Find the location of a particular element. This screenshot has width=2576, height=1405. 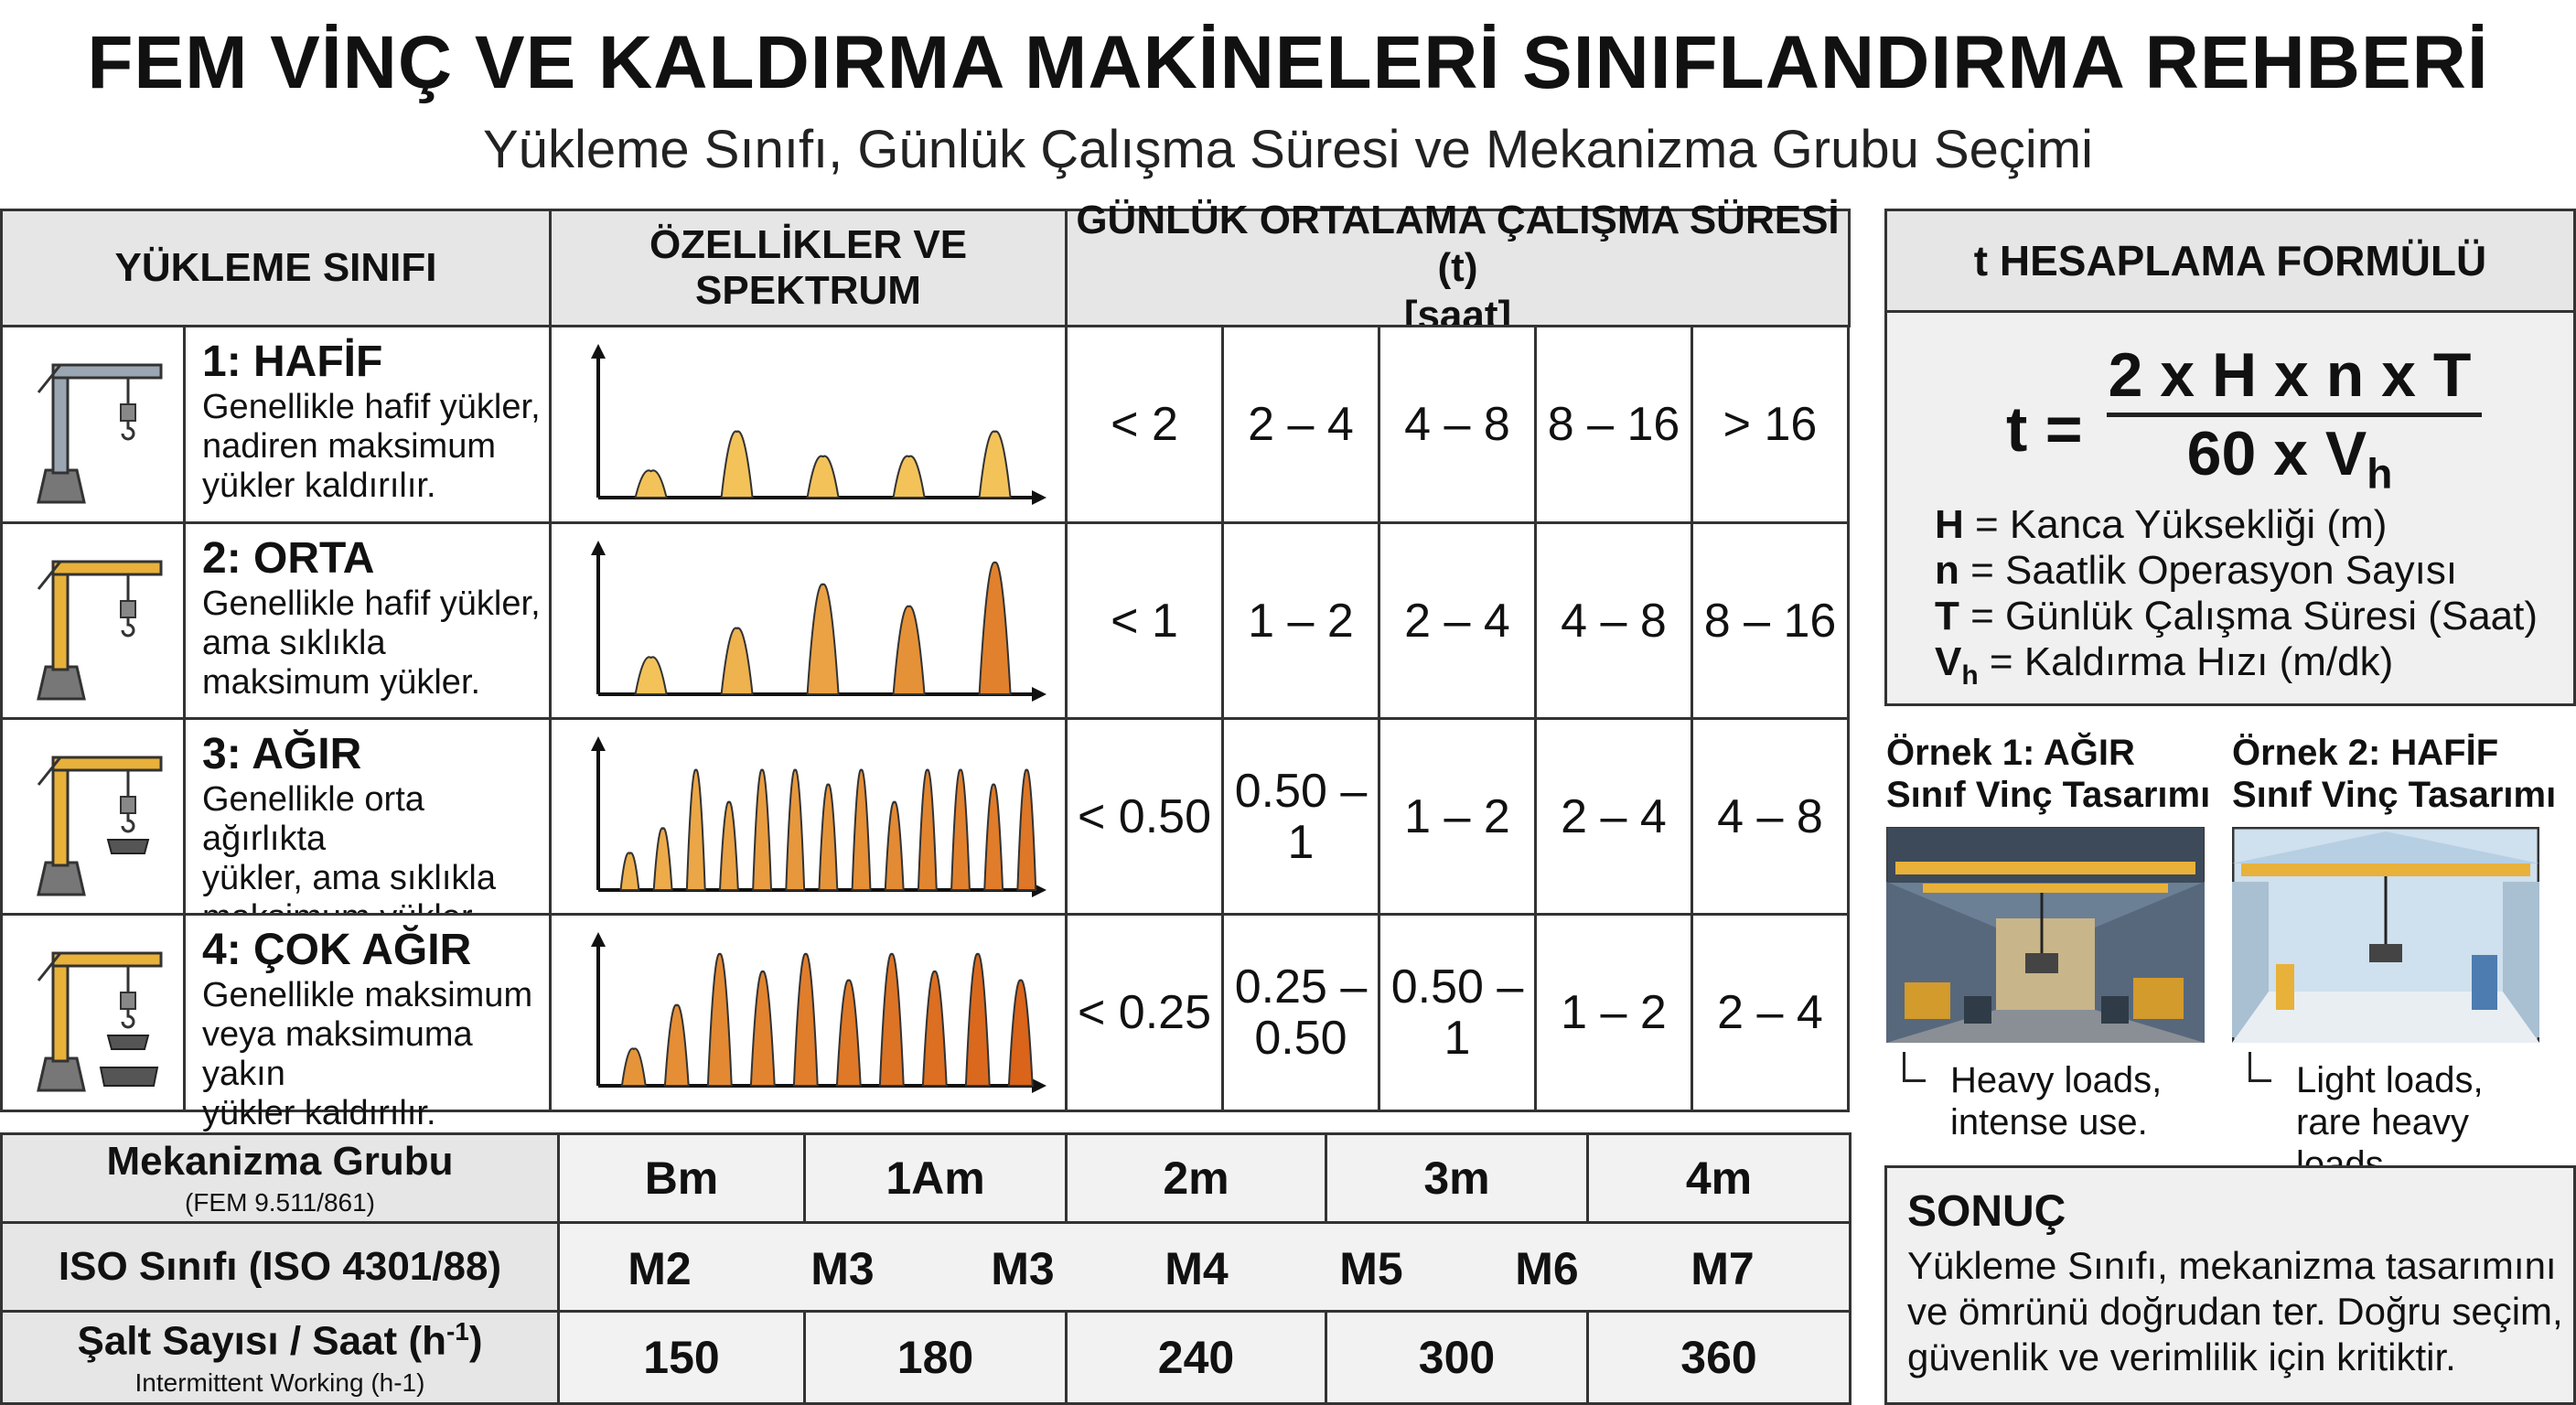

example-1-title: Örnek 1: AĞIR Sınıf Vinç Tasarımı is located at coordinates (2048, 774).